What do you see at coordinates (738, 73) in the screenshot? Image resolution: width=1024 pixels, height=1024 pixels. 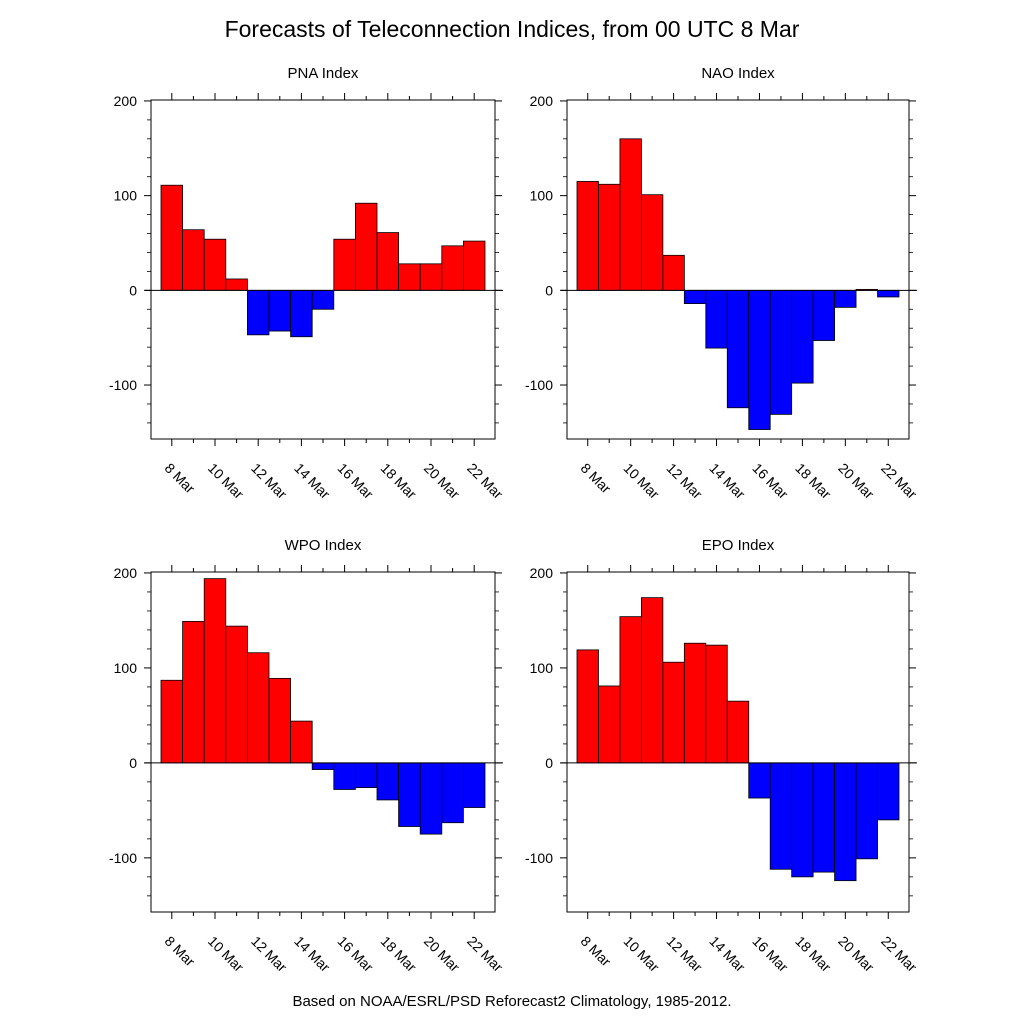 I see `panel-title: NAO Index` at bounding box center [738, 73].